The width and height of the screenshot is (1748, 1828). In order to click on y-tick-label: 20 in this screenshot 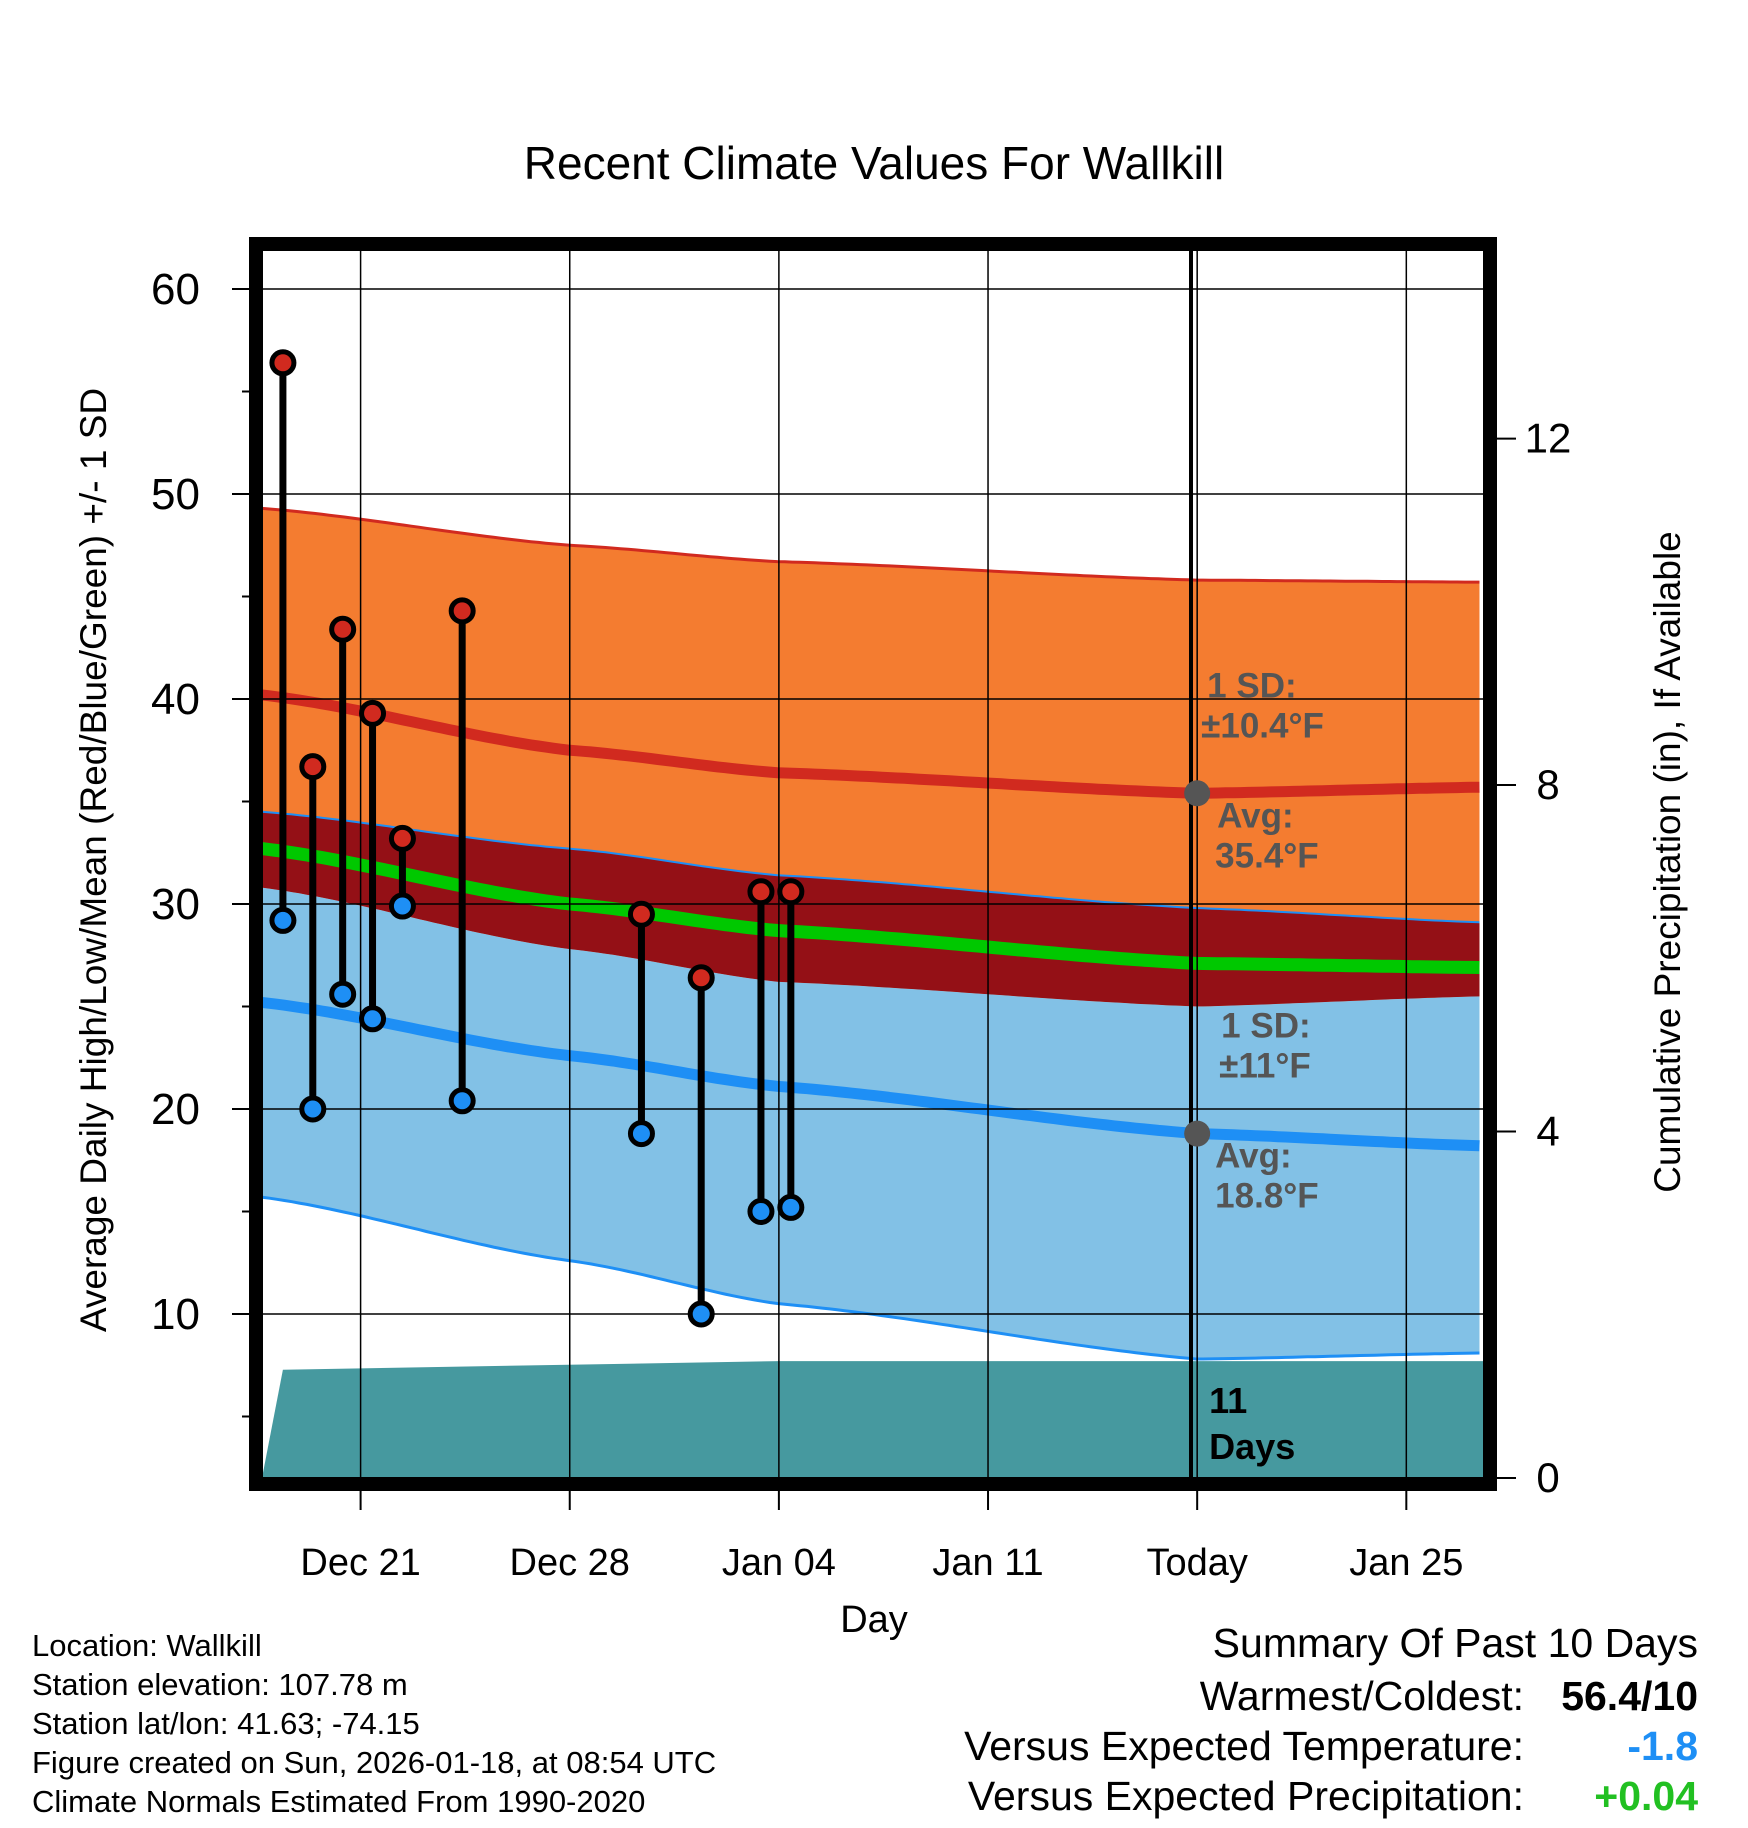, I will do `click(175, 1109)`.